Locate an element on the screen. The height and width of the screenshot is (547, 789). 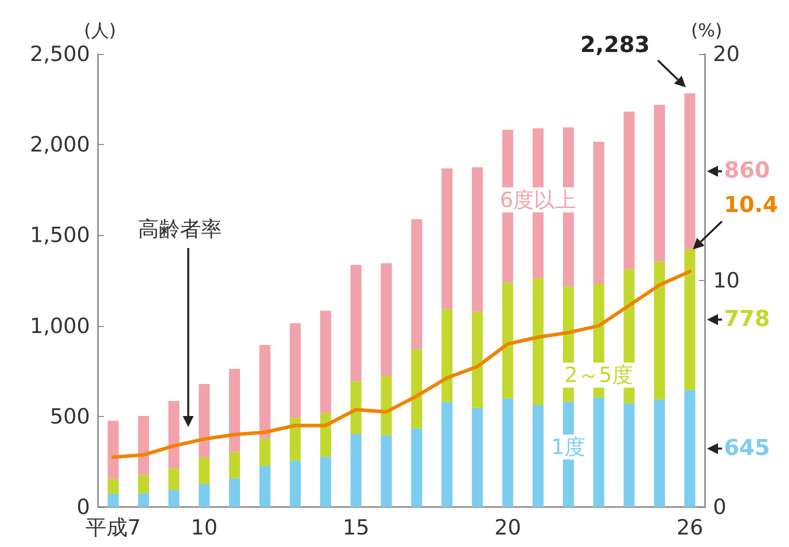
x-tick-label: 10 is located at coordinates (204, 528).